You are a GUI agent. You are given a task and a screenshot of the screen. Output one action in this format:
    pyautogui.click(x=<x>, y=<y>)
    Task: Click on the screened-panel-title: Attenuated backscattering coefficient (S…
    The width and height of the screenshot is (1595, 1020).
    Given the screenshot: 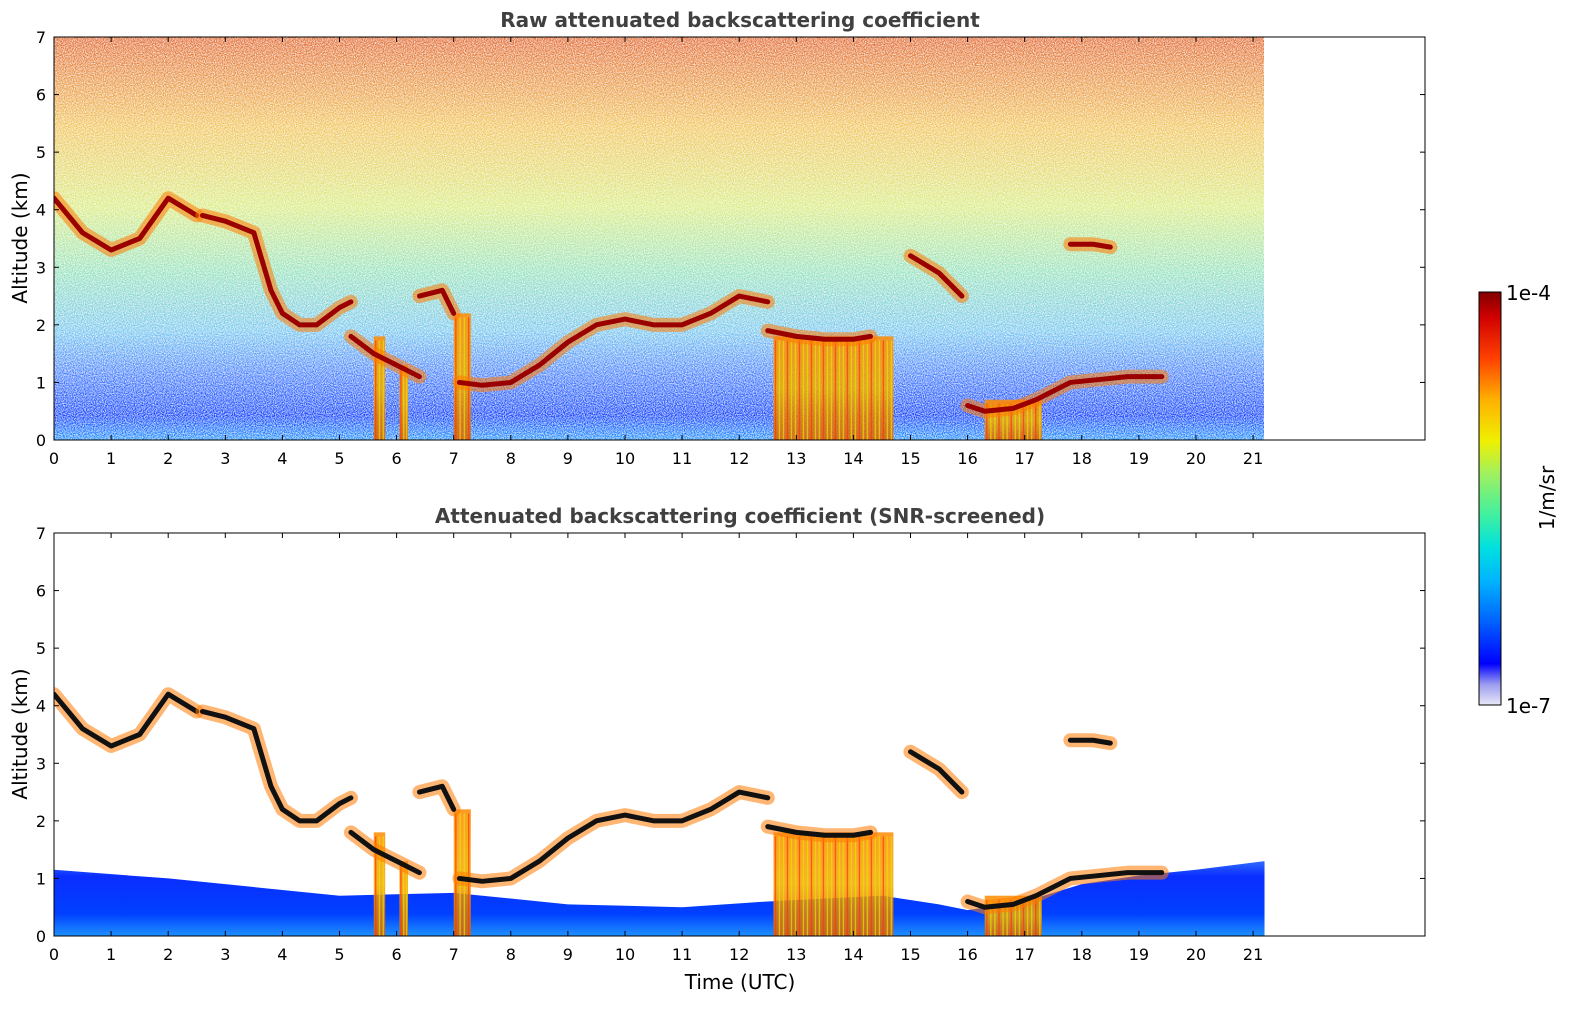 What is the action you would take?
    pyautogui.click(x=740, y=516)
    